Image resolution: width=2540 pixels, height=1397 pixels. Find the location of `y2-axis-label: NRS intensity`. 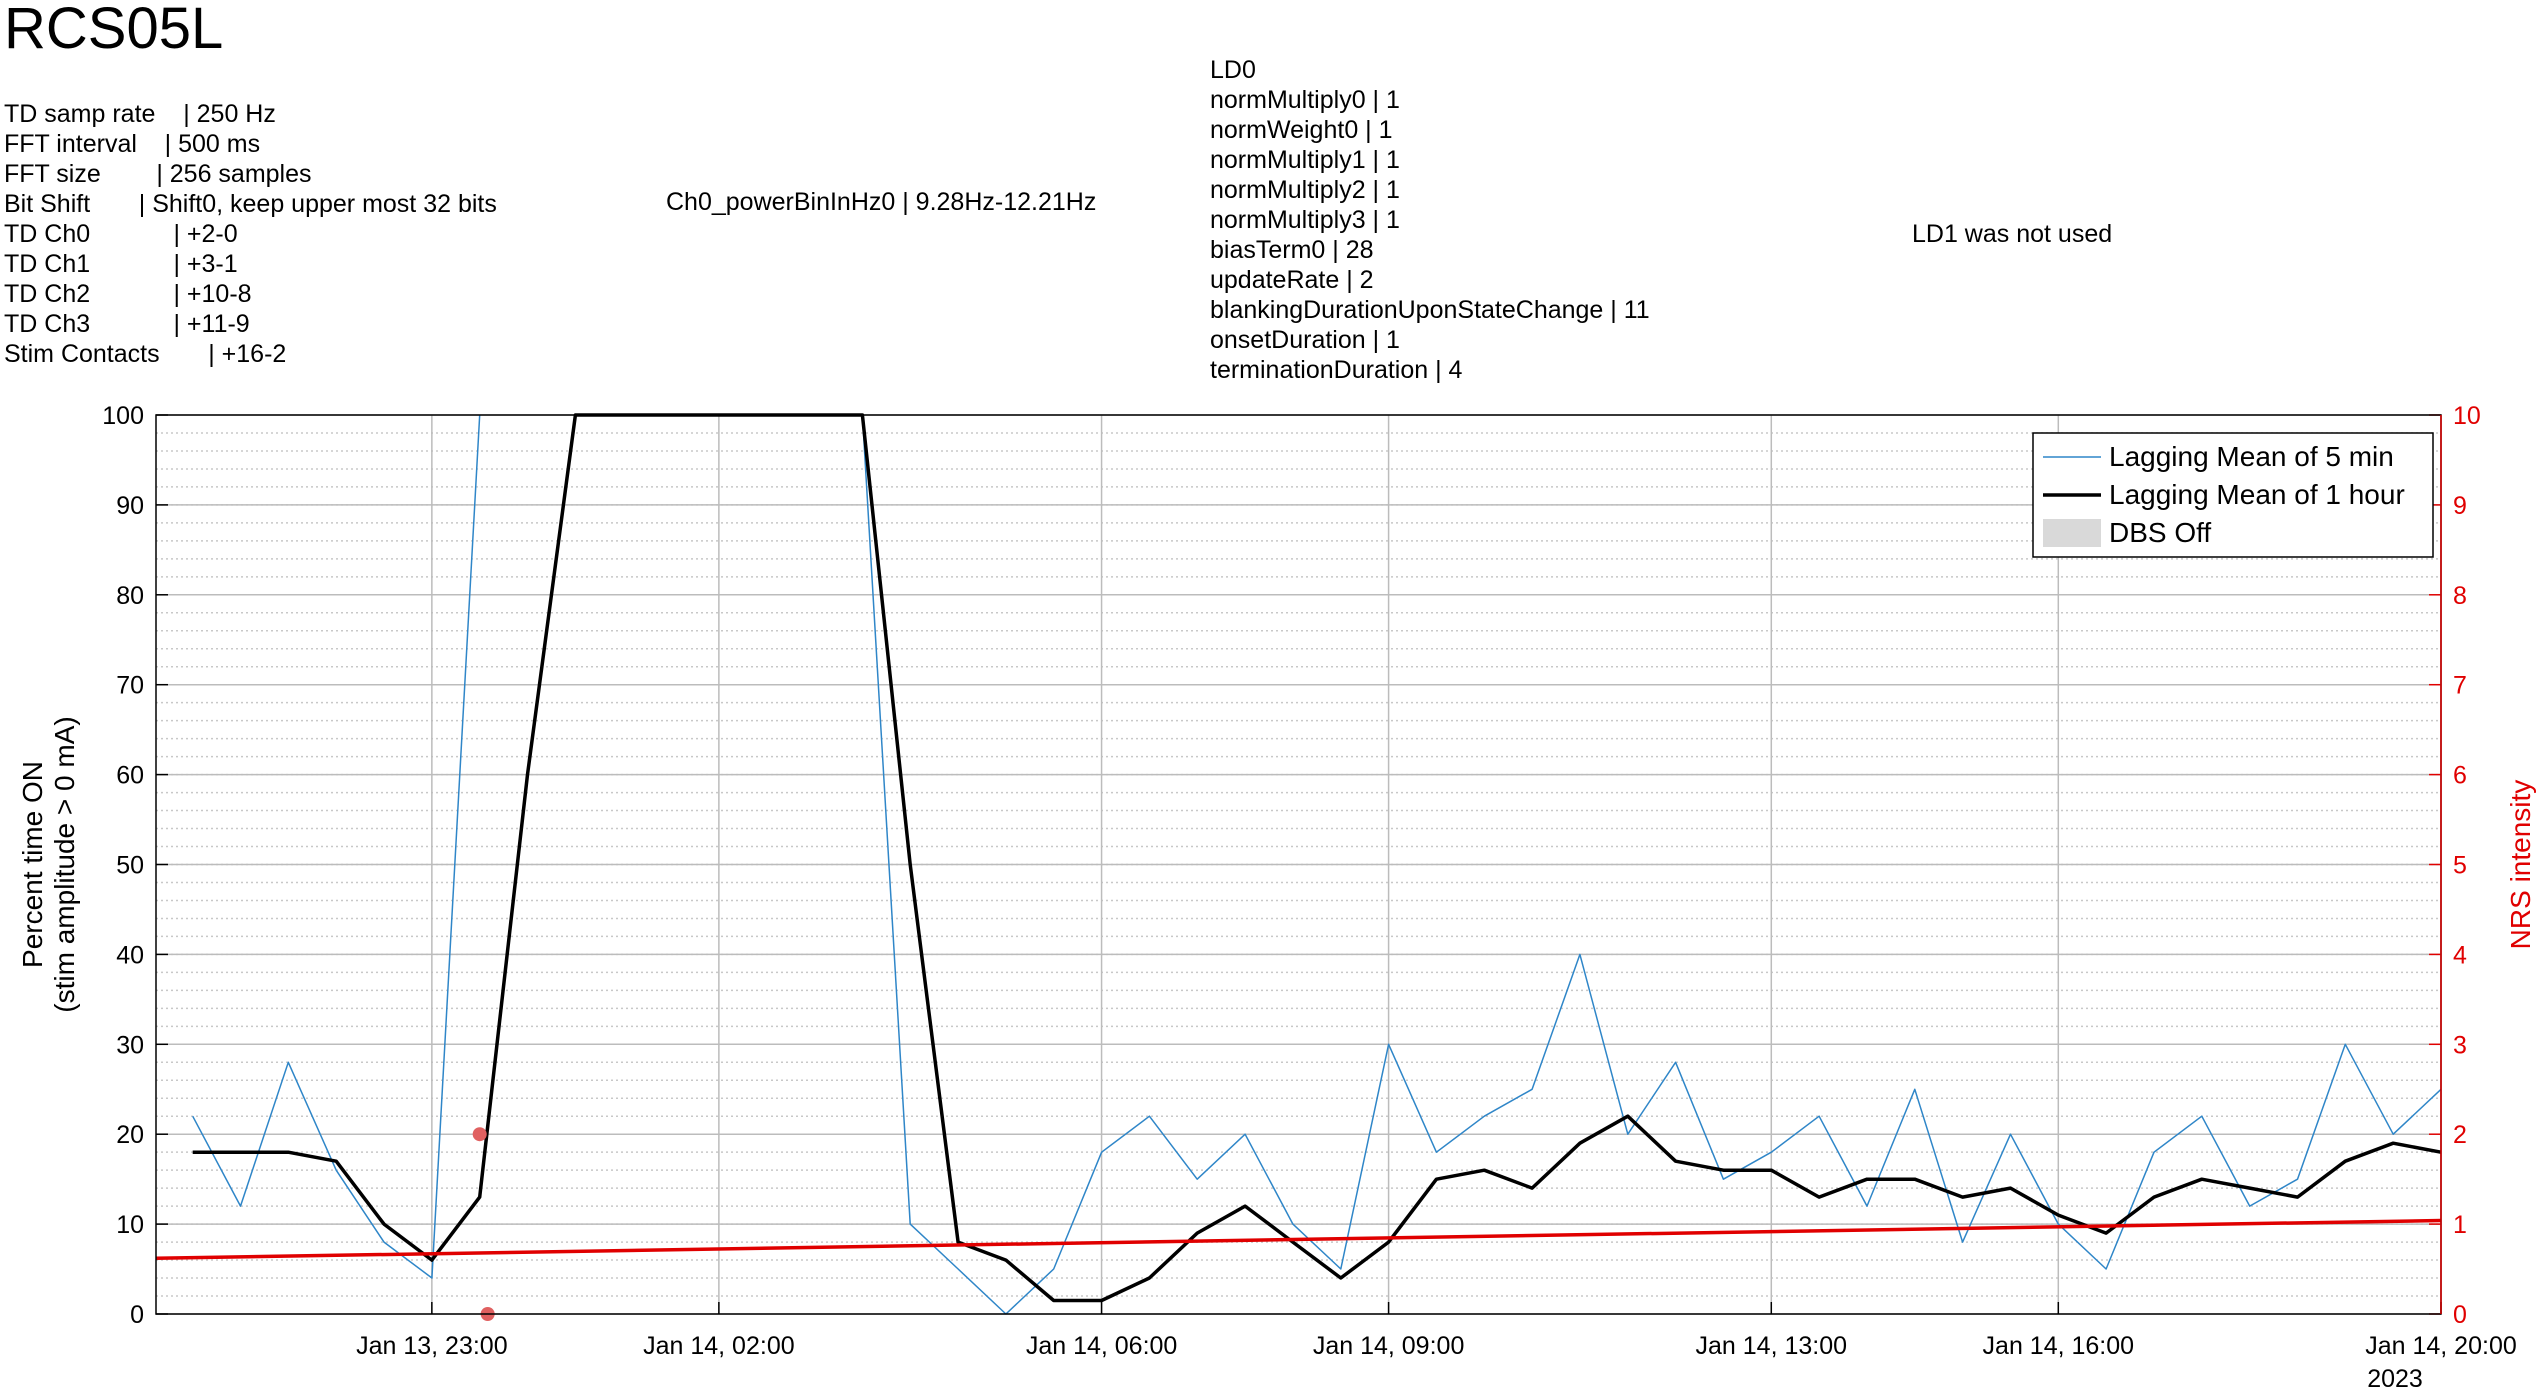

y2-axis-label: NRS intensity is located at coordinates (2520, 865).